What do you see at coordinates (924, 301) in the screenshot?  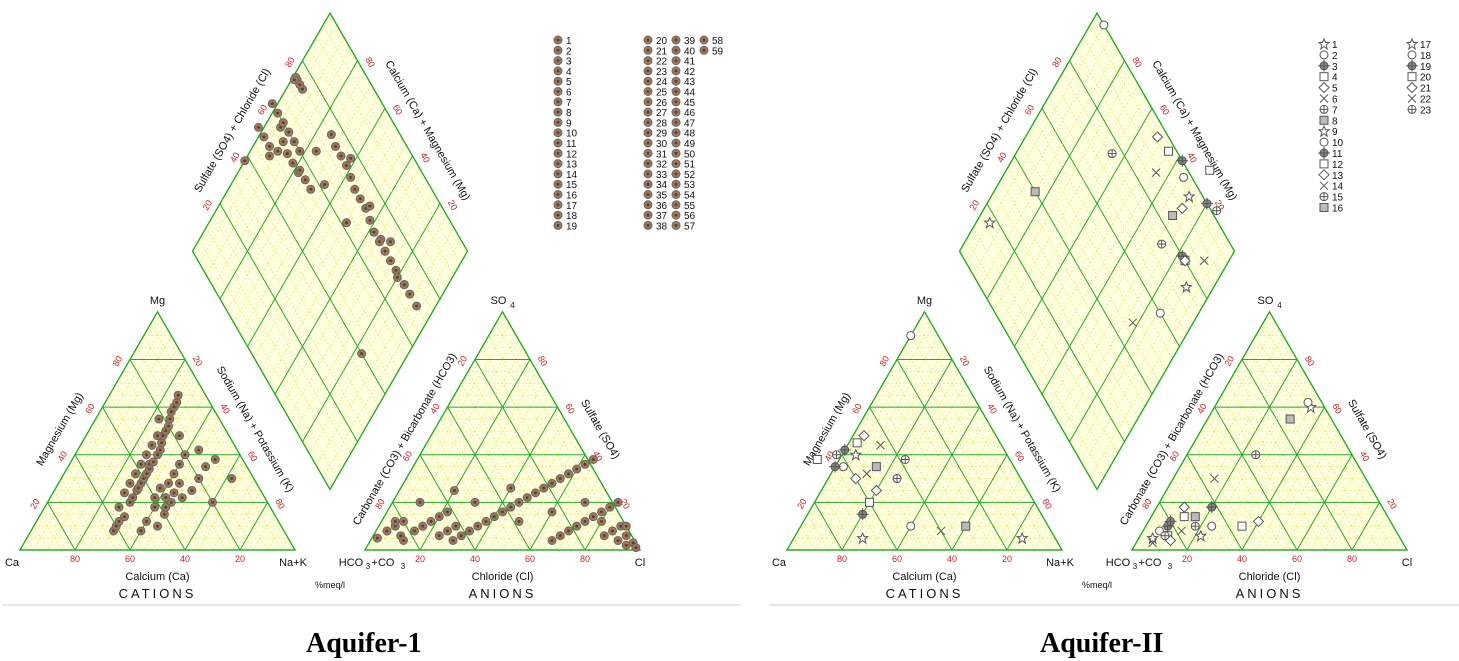 I see `corner-label-mg: Mg` at bounding box center [924, 301].